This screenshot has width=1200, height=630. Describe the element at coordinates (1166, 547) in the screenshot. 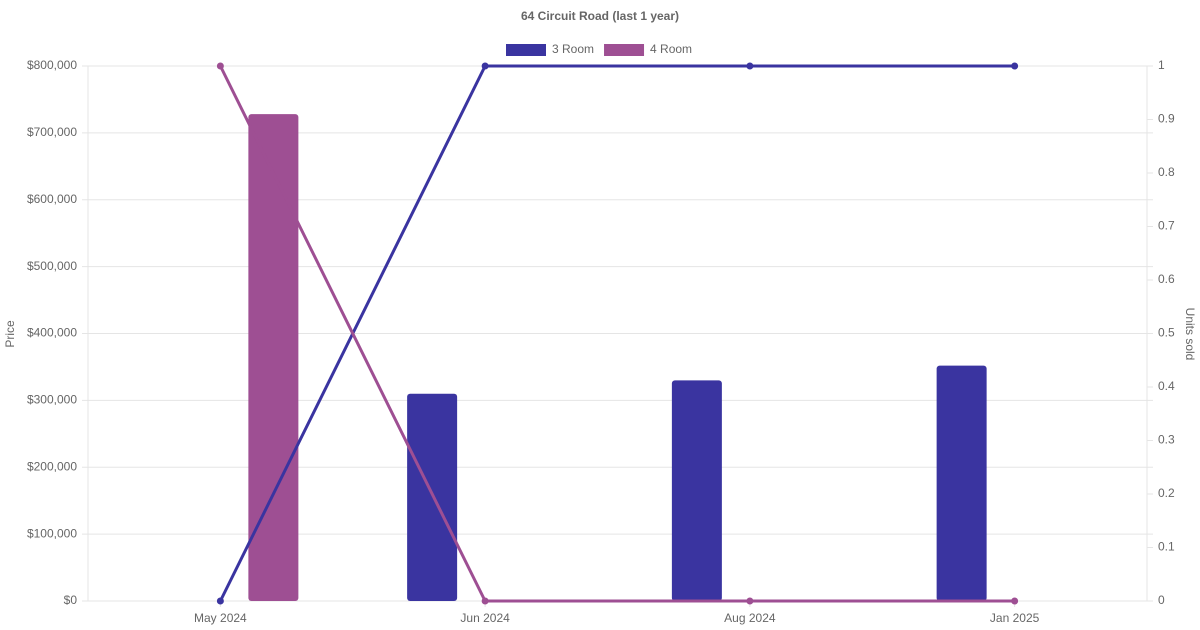

I see `y2-tick-label: 0.1` at that location.